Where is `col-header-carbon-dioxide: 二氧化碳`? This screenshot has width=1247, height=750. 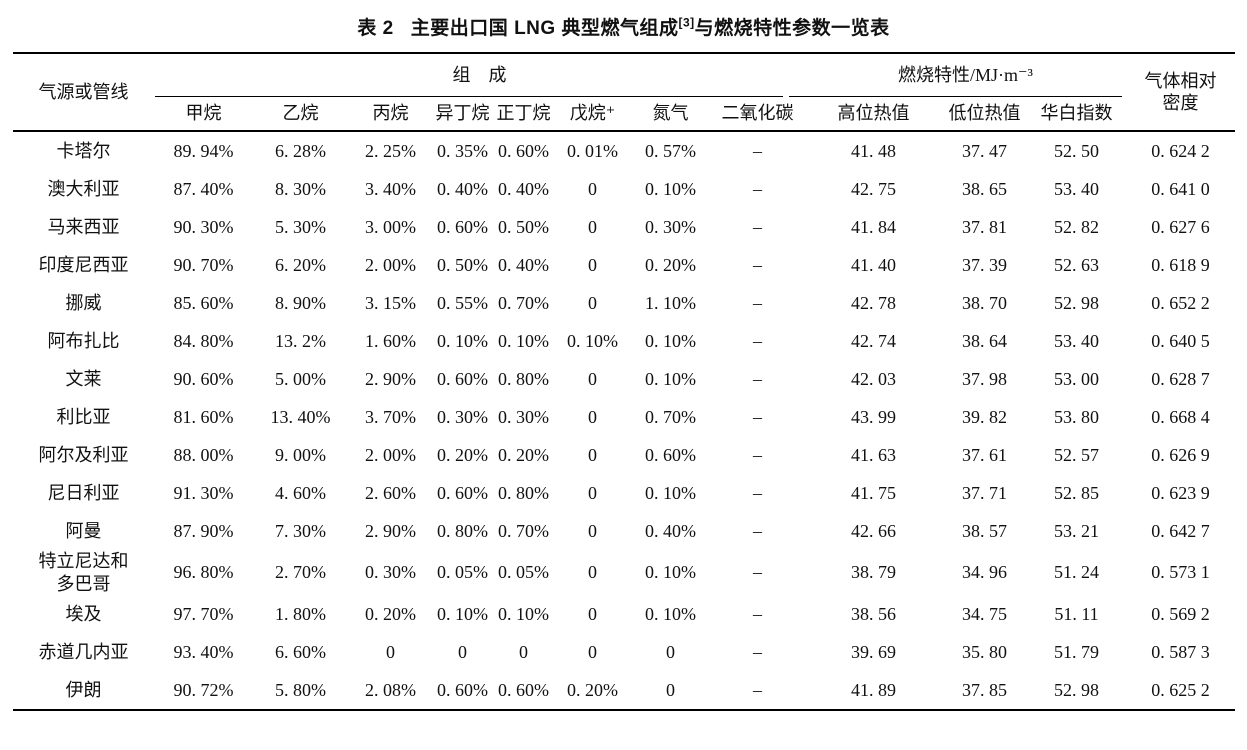 col-header-carbon-dioxide: 二氧化碳 is located at coordinates (757, 113).